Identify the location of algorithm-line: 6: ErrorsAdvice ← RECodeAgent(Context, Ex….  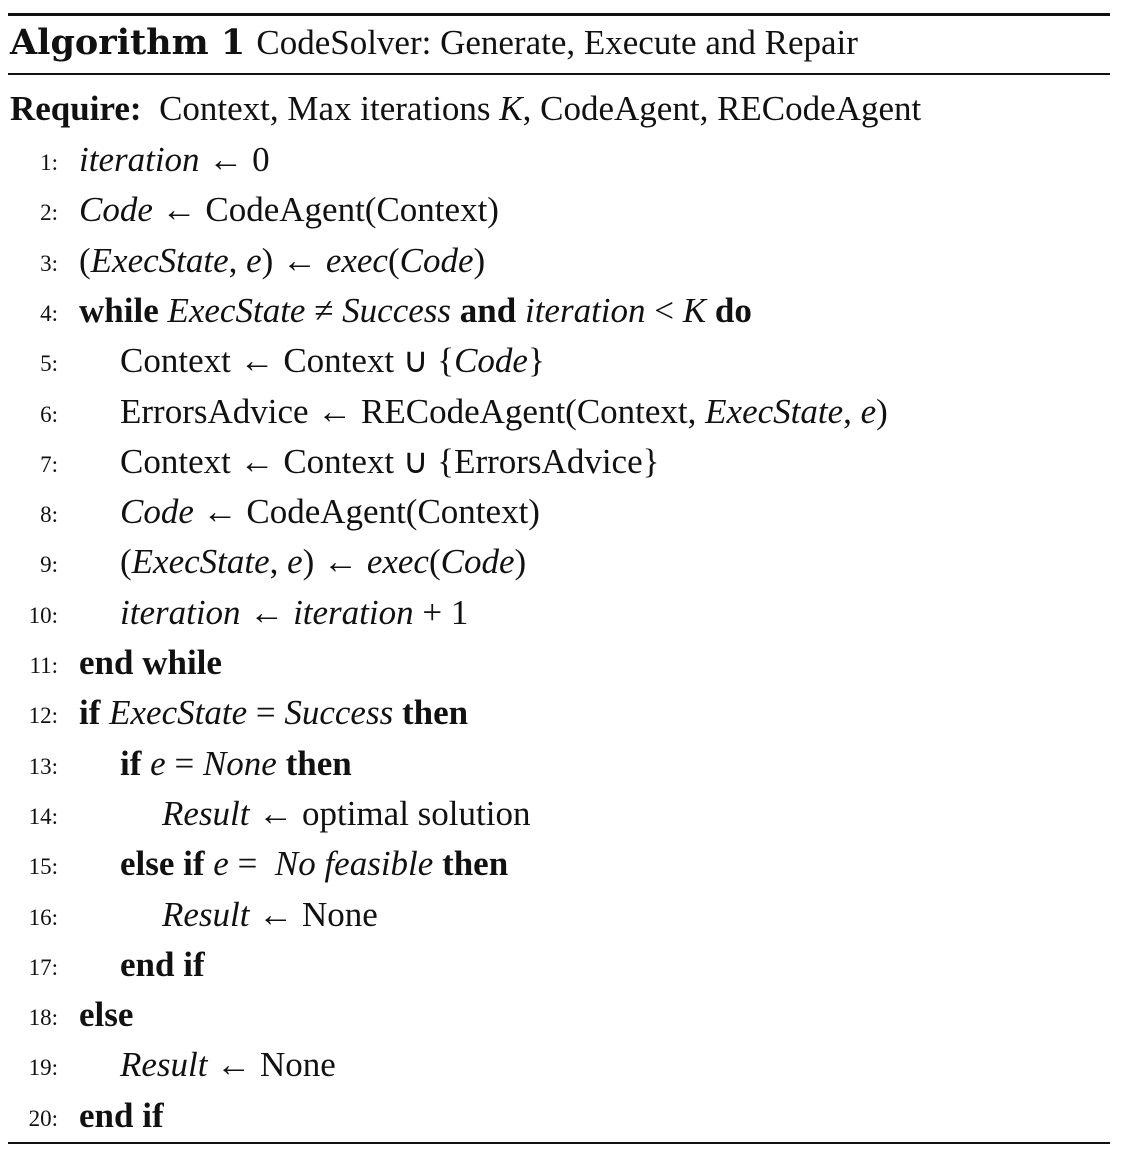
(558, 412).